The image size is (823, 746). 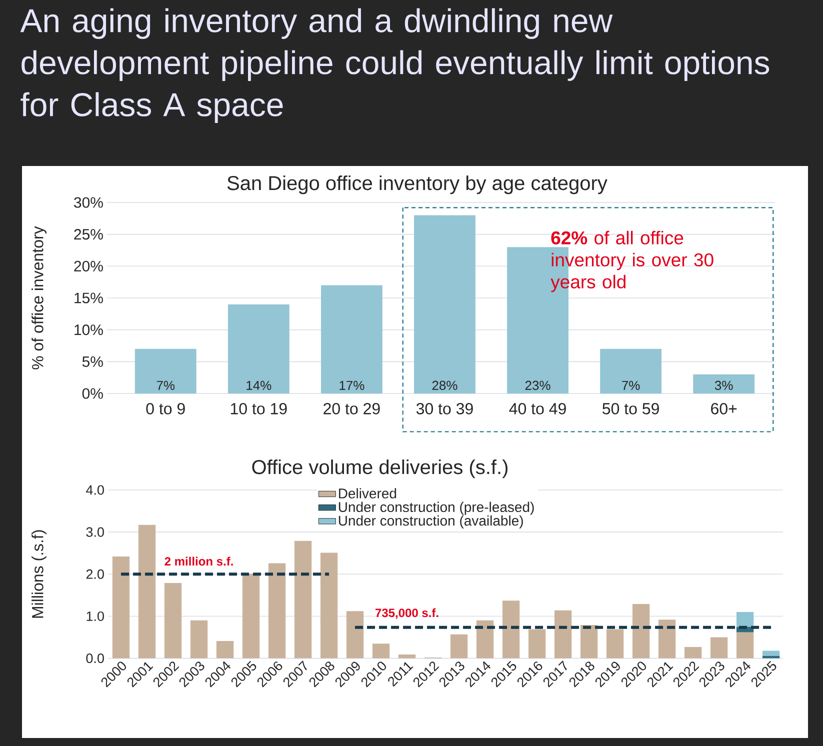 I want to click on y-tick-label: 3.0, so click(x=95, y=532).